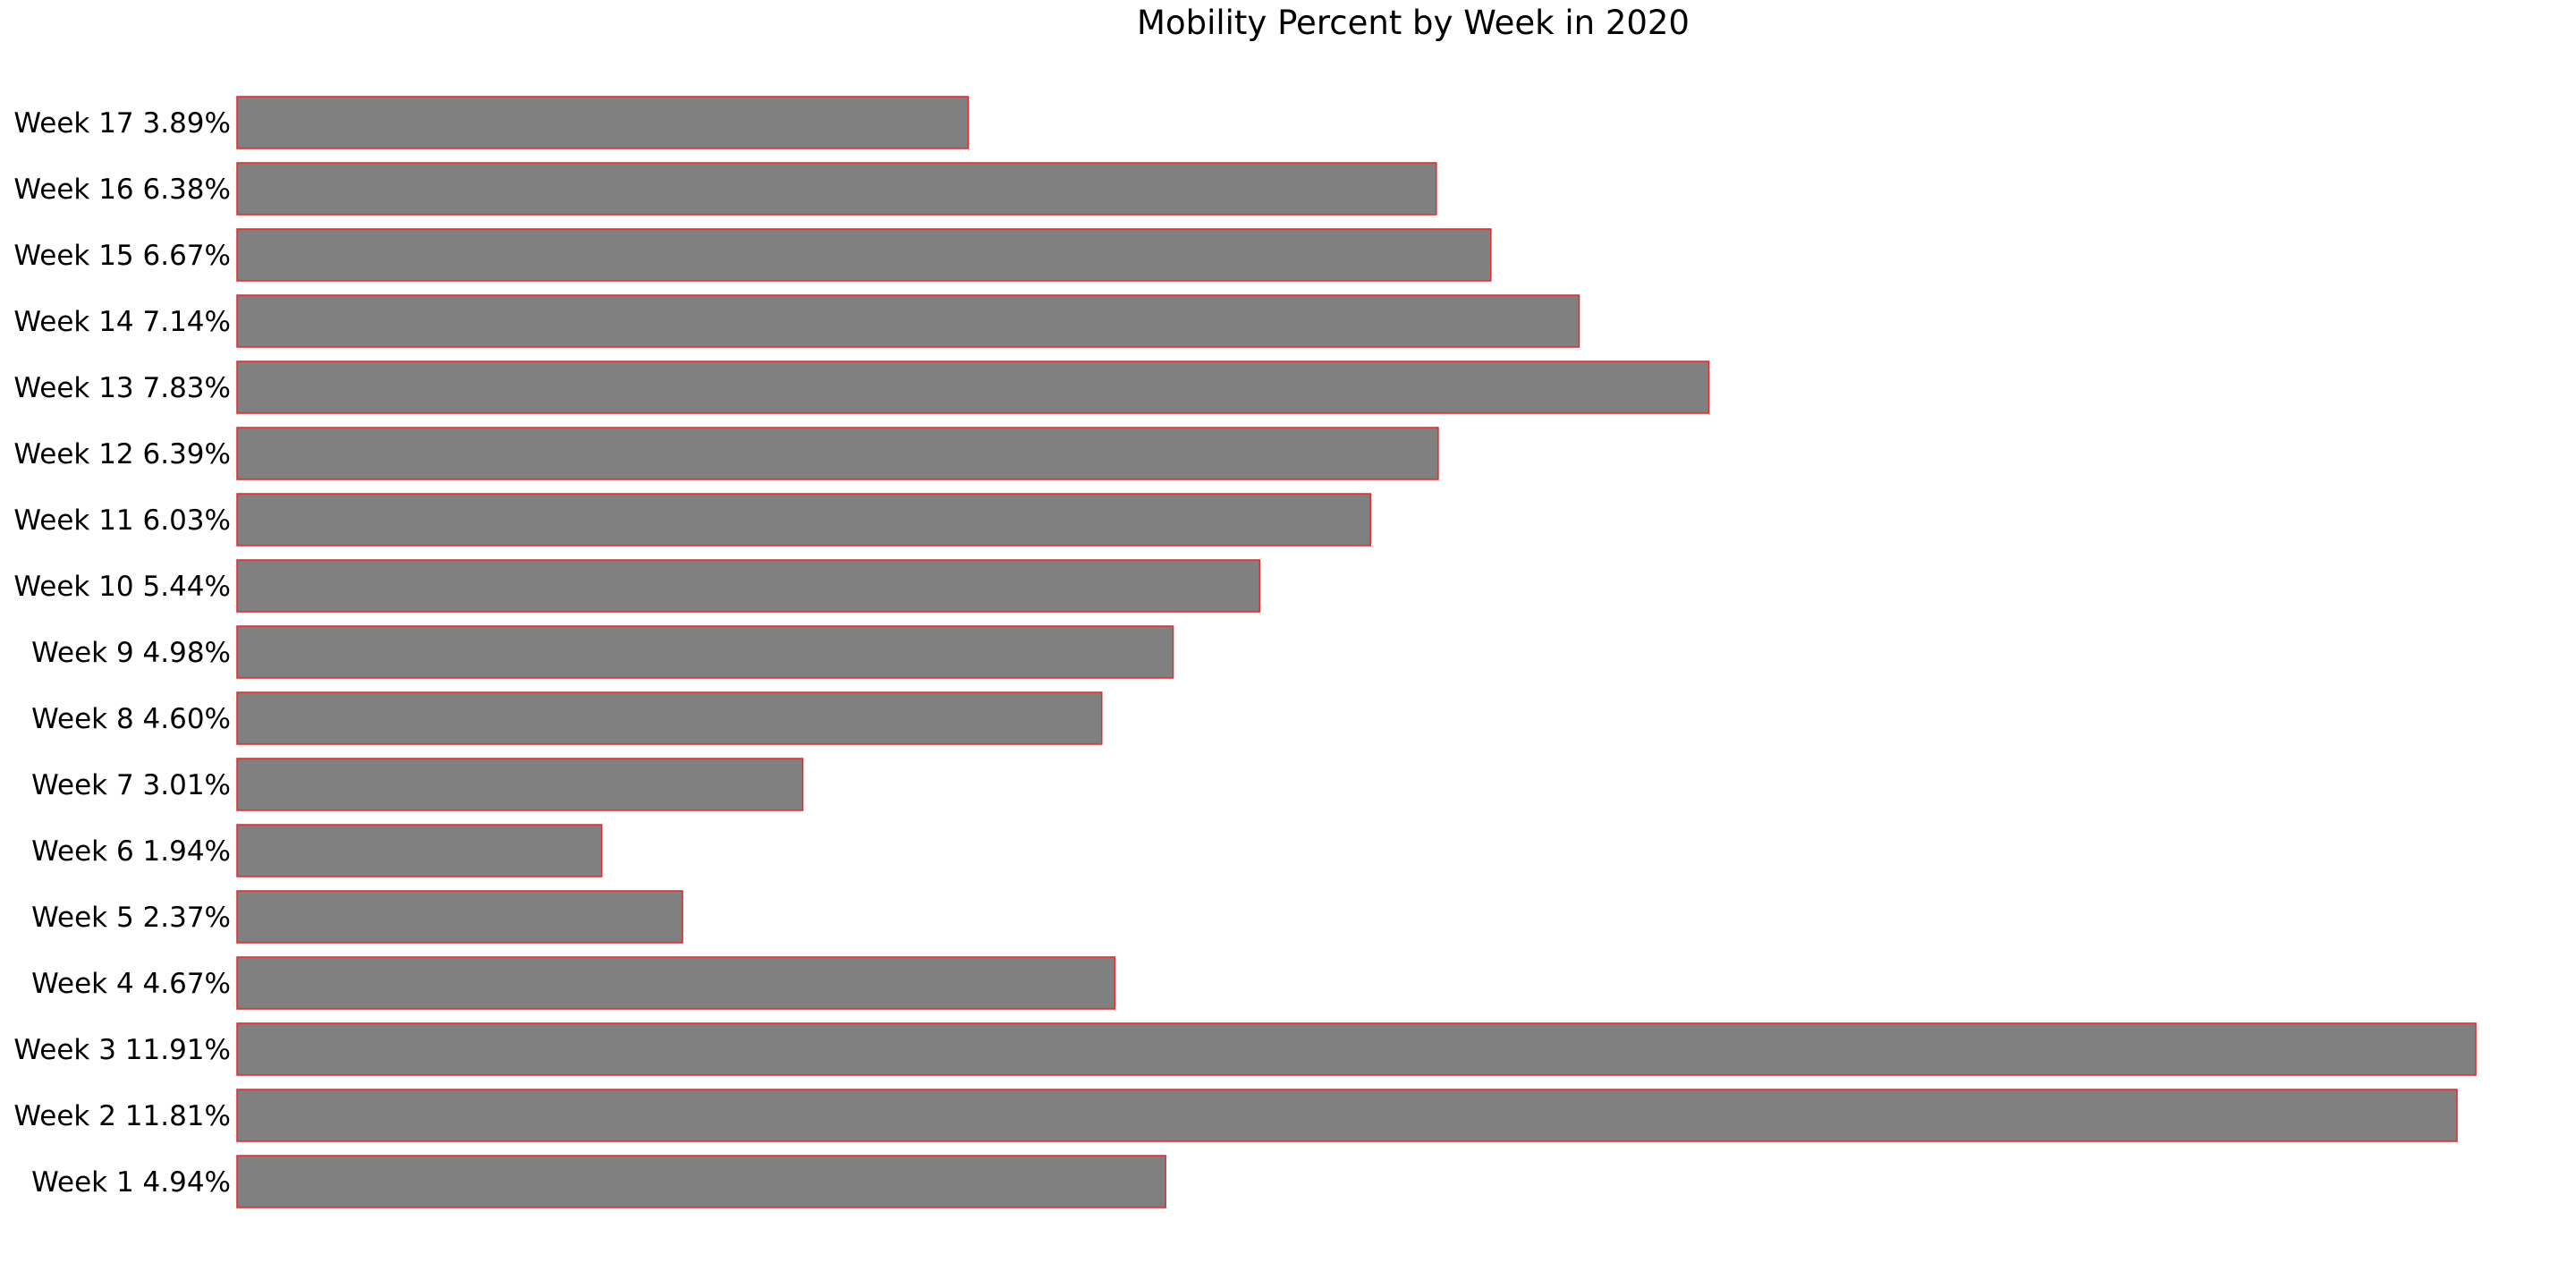 Image resolution: width=2576 pixels, height=1288 pixels. What do you see at coordinates (1413, 23) in the screenshot?
I see `chart-title: Mobility Percent by Week in 2020` at bounding box center [1413, 23].